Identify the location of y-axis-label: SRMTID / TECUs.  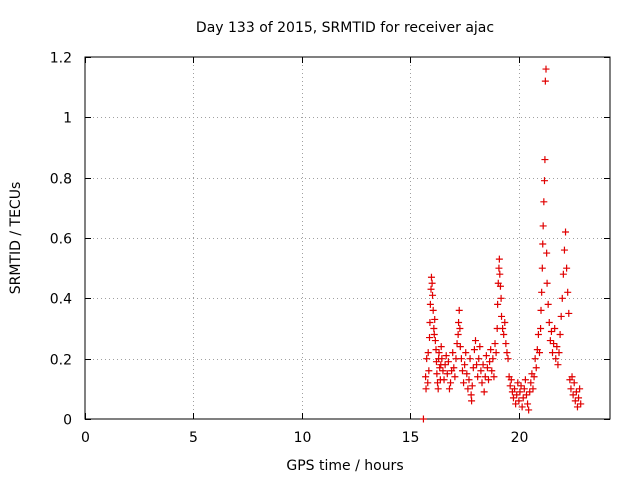
(16, 238).